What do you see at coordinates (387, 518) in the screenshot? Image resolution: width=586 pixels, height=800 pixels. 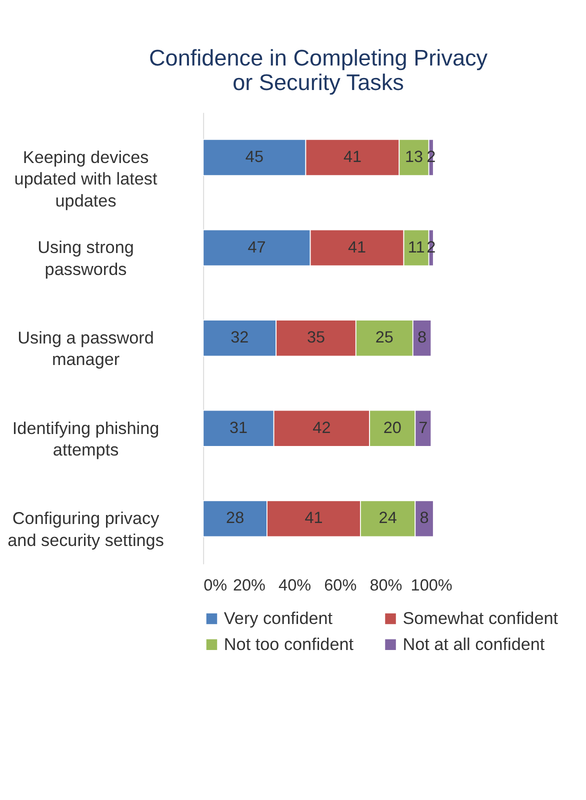 I see `data-label: 24` at bounding box center [387, 518].